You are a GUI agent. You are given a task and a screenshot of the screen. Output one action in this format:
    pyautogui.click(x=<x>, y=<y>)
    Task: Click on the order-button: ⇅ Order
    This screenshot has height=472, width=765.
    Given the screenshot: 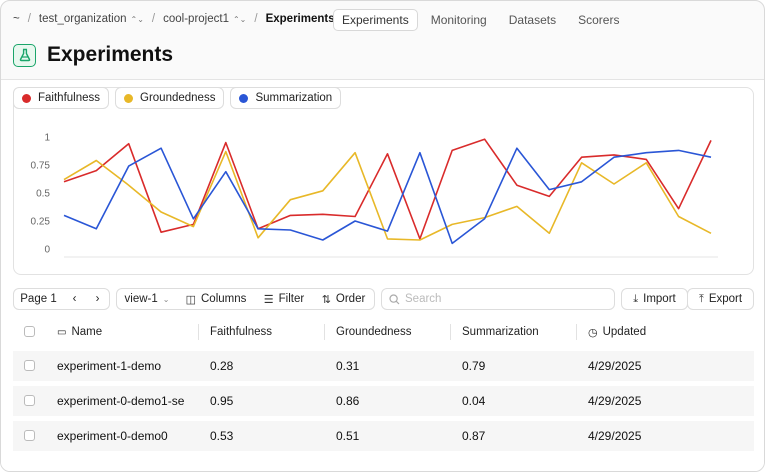 What is the action you would take?
    pyautogui.click(x=344, y=299)
    